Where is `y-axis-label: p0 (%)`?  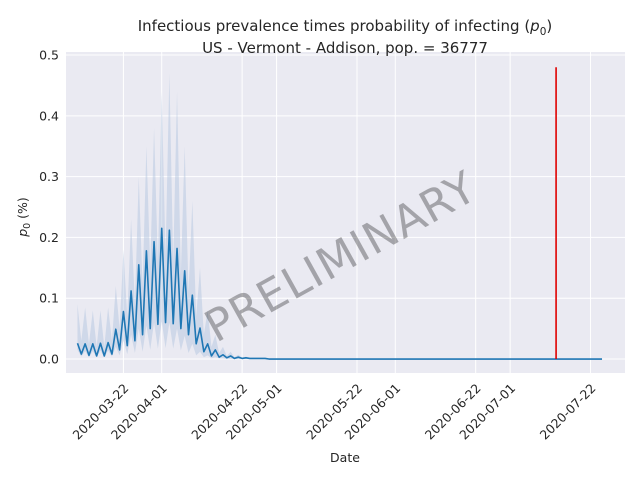 y-axis-label: p0 (%) is located at coordinates (24, 217).